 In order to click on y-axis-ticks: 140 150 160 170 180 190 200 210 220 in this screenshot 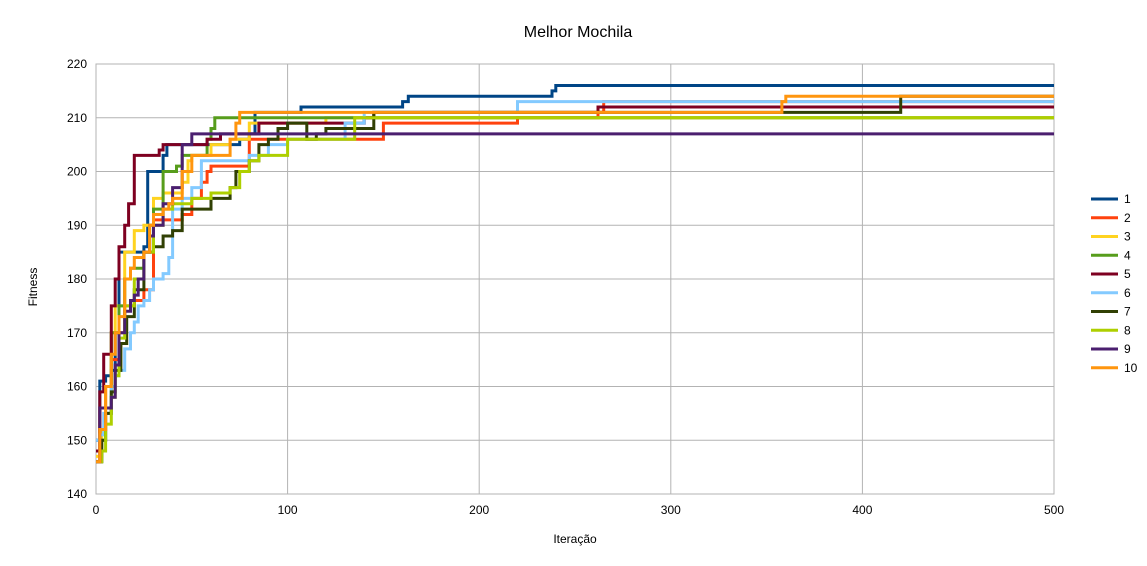, I will do `click(77, 279)`.